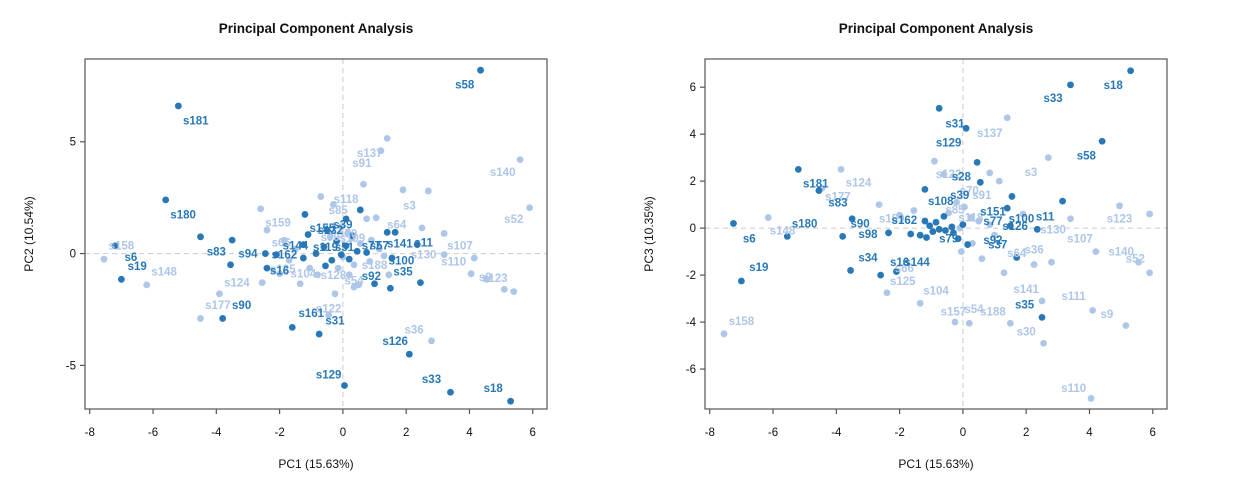 The width and height of the screenshot is (1238, 500). What do you see at coordinates (936, 291) in the screenshot?
I see `point-label: s104` at bounding box center [936, 291].